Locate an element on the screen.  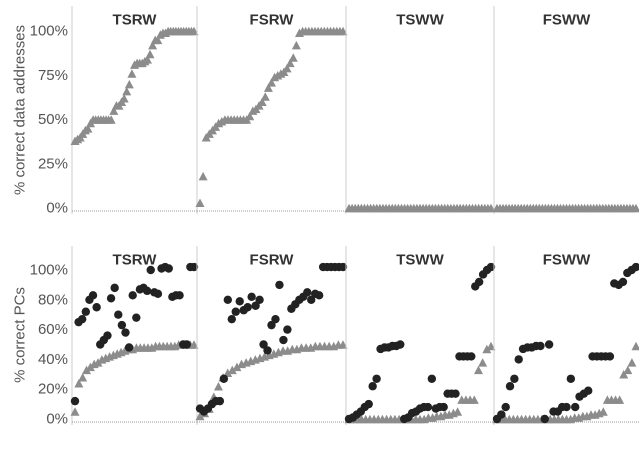
panel-tsww: TSWW is located at coordinates (420, 335).